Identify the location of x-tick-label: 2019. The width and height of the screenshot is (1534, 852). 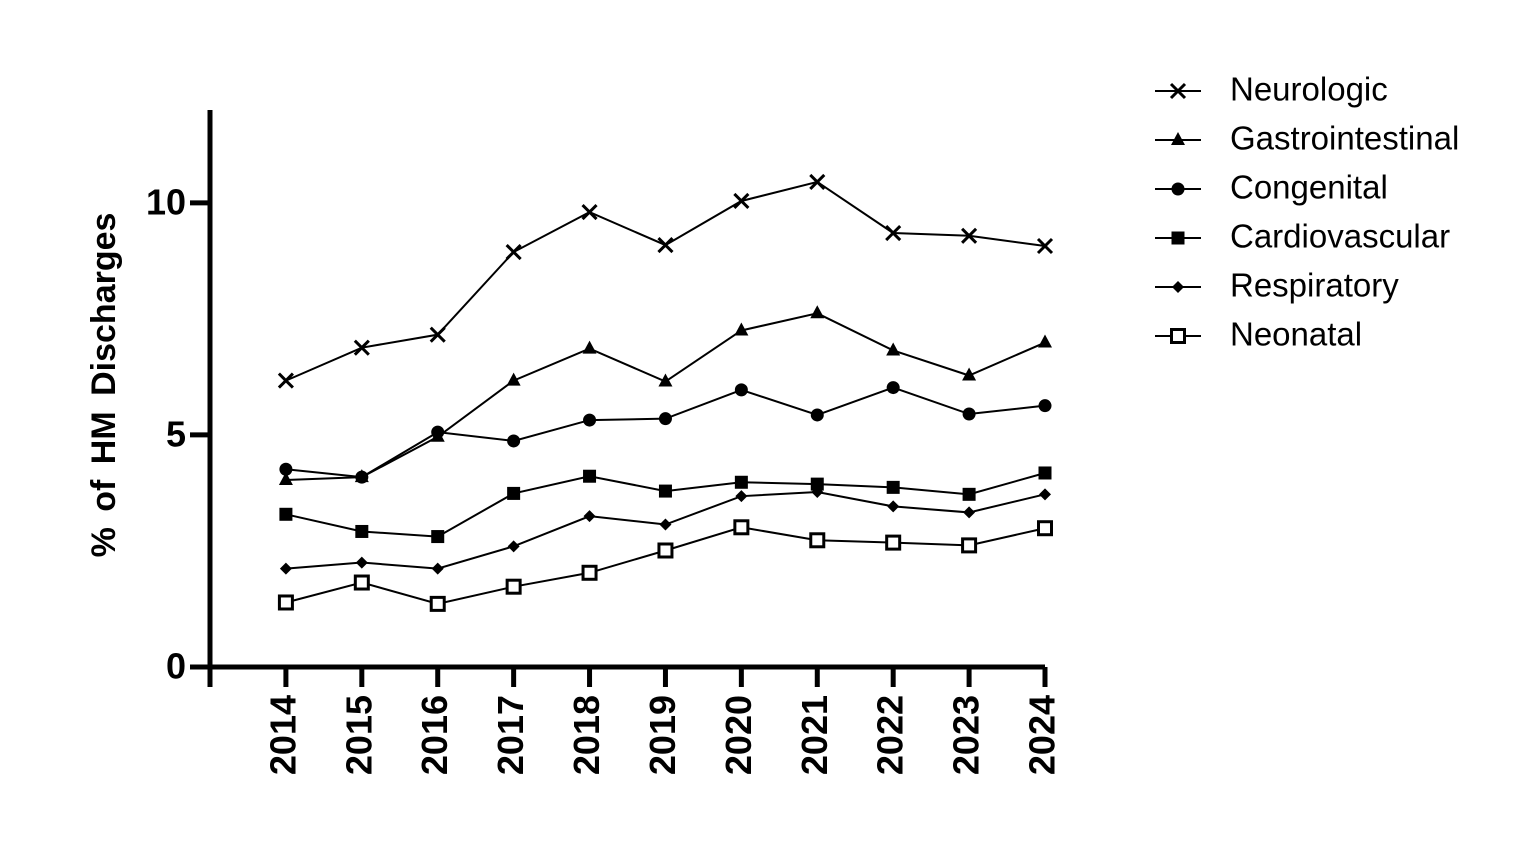
(662, 735).